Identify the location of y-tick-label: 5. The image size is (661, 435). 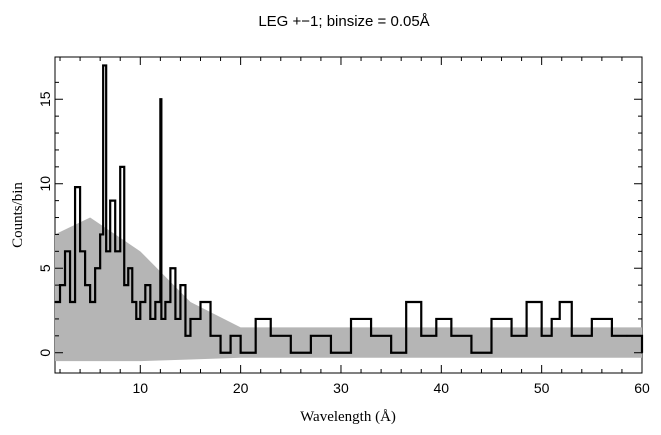
(45, 268).